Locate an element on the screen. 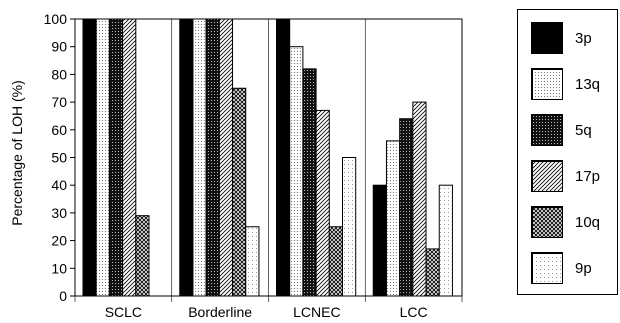 This screenshot has height=323, width=620. bar-3p-LCC is located at coordinates (379, 240).